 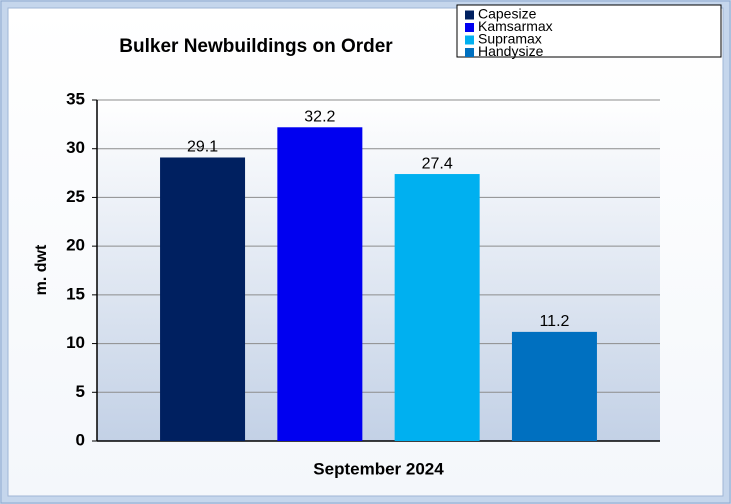 I want to click on y-tick-label: 15, so click(x=75, y=293).